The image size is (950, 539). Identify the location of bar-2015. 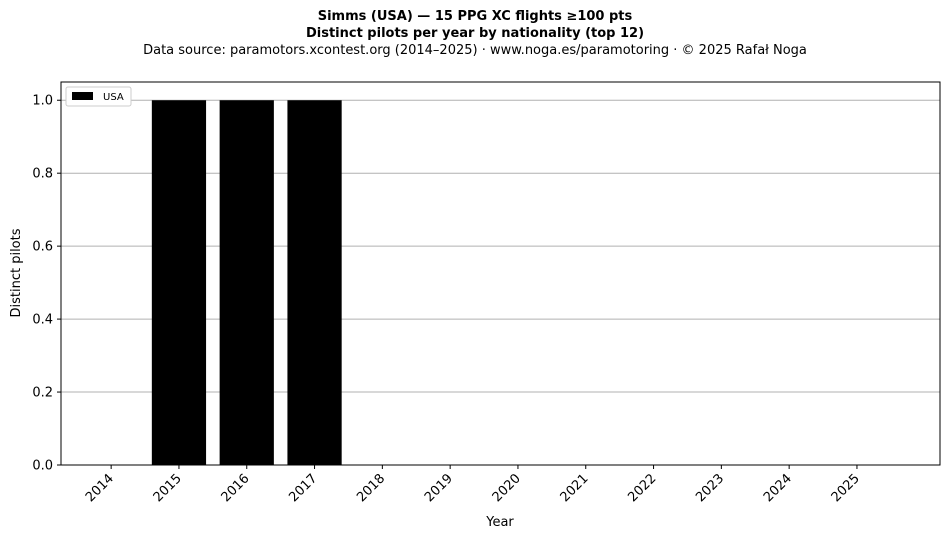
(179, 282).